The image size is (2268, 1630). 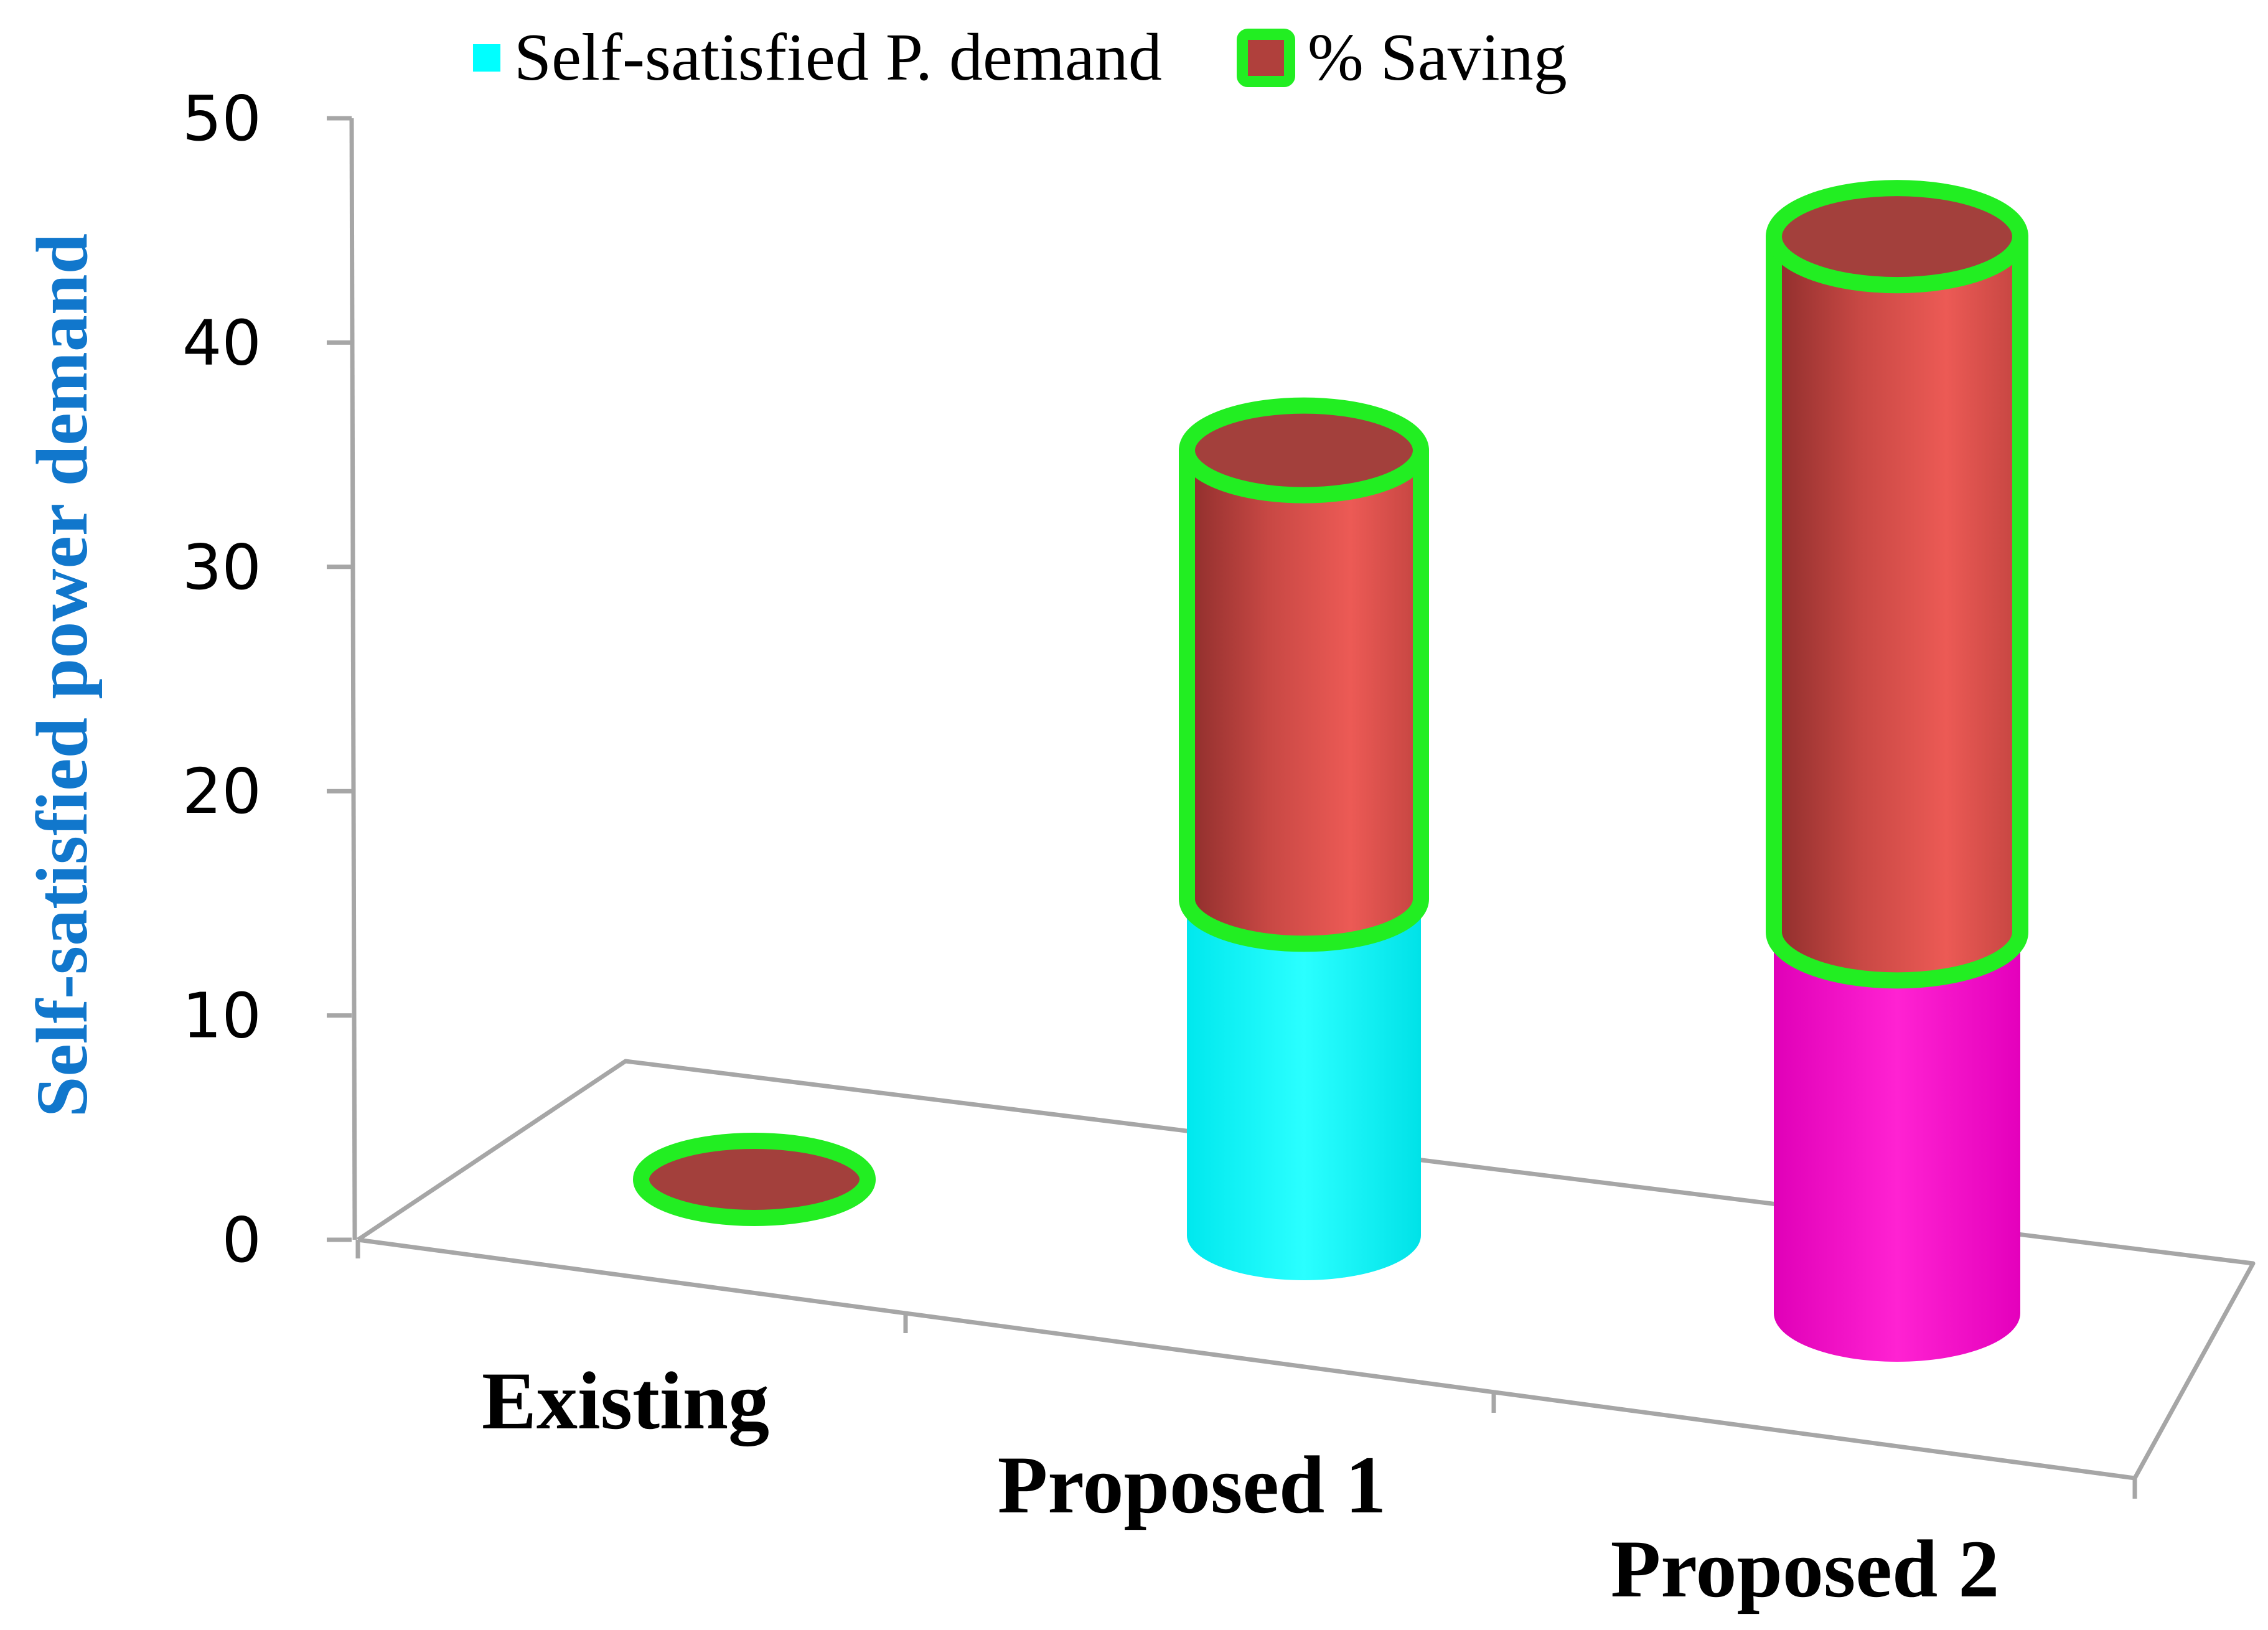 What do you see at coordinates (838, 58) in the screenshot?
I see `legend-label-self-satisfied: Self-satisfied P. demand` at bounding box center [838, 58].